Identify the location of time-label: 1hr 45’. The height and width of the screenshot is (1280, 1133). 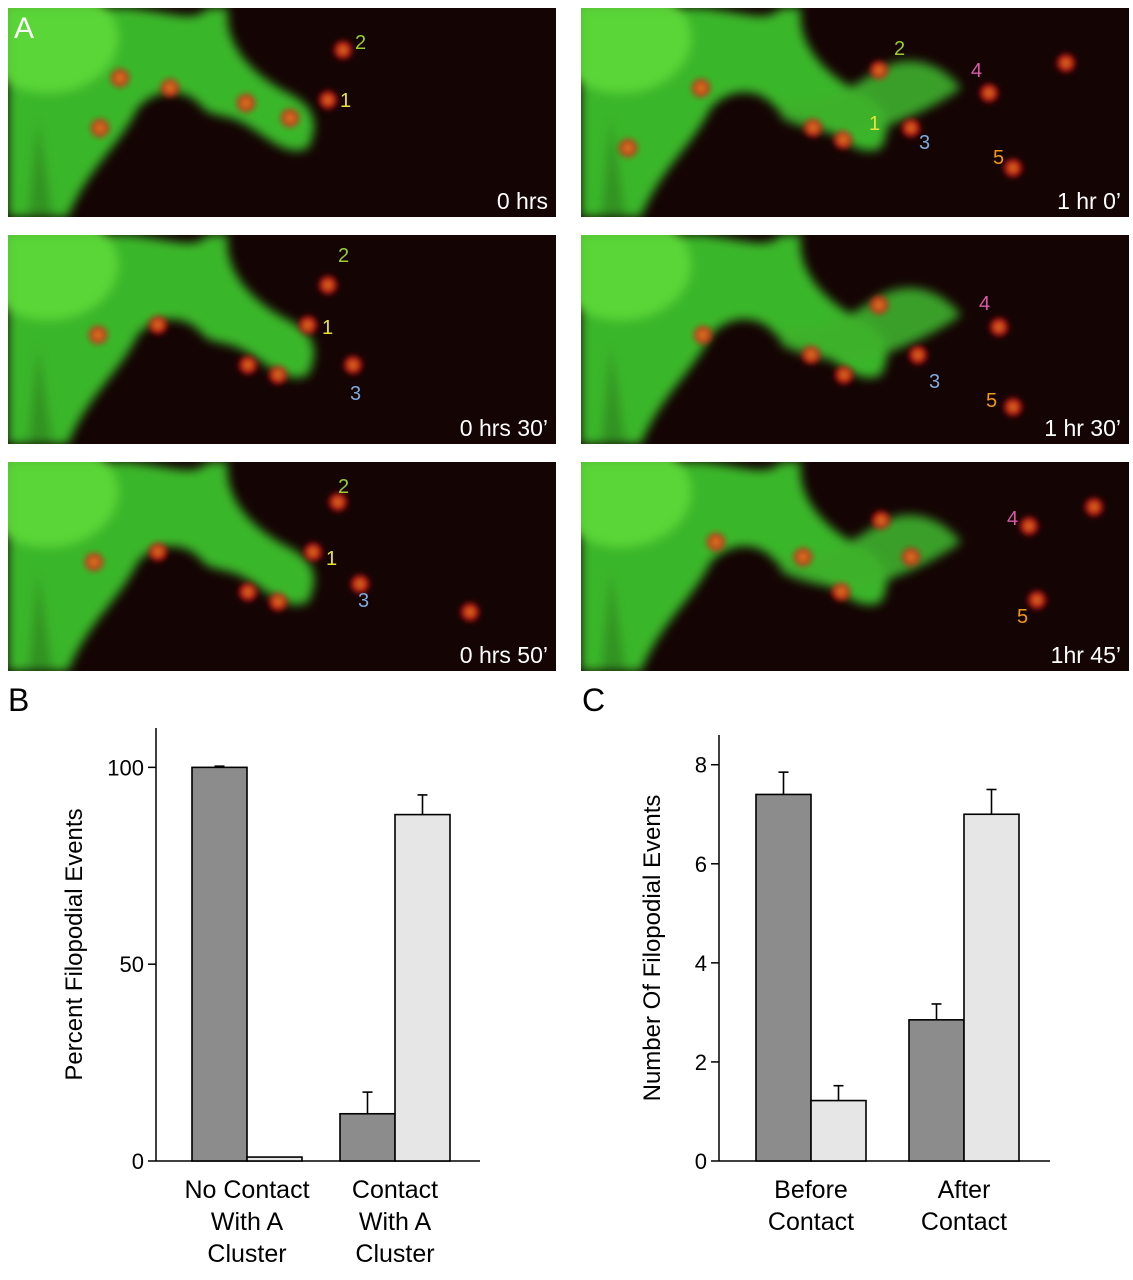
(1085, 655).